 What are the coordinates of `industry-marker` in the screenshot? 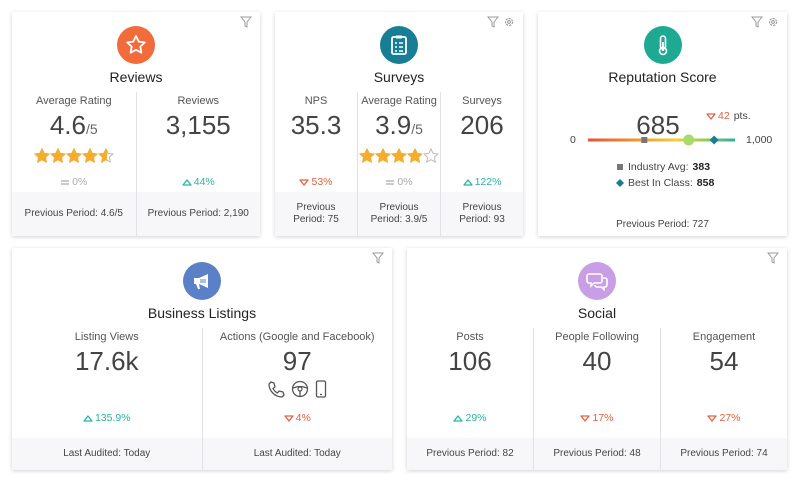 It's located at (644, 140).